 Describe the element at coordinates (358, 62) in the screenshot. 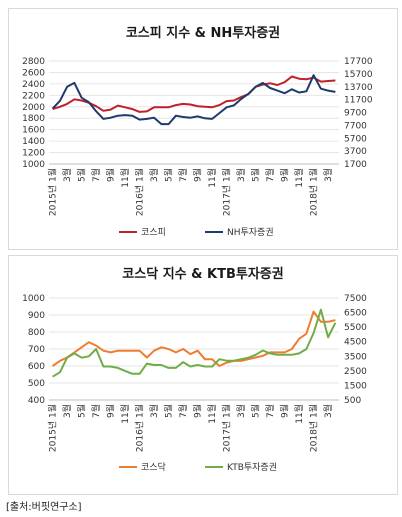

I see `chart1-right-tick-label: 17700` at that location.